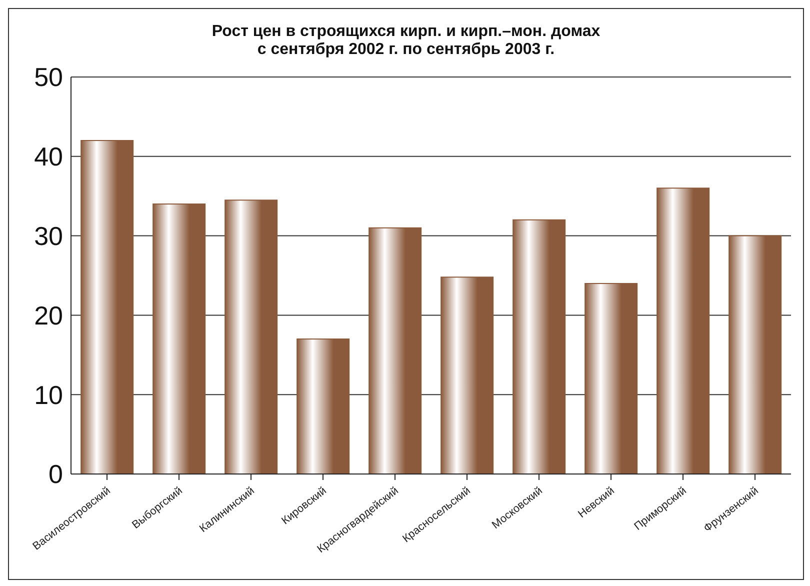  What do you see at coordinates (55, 474) in the screenshot?
I see `y-tick-label: 0` at bounding box center [55, 474].